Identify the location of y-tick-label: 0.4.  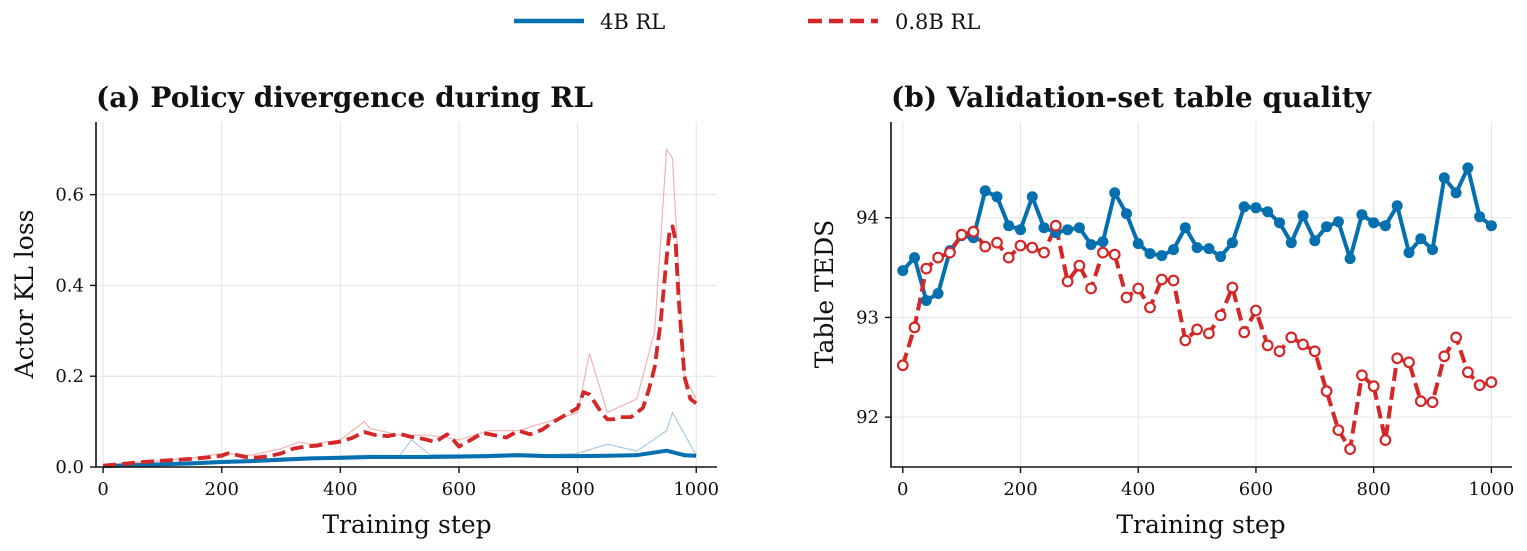
(69, 285).